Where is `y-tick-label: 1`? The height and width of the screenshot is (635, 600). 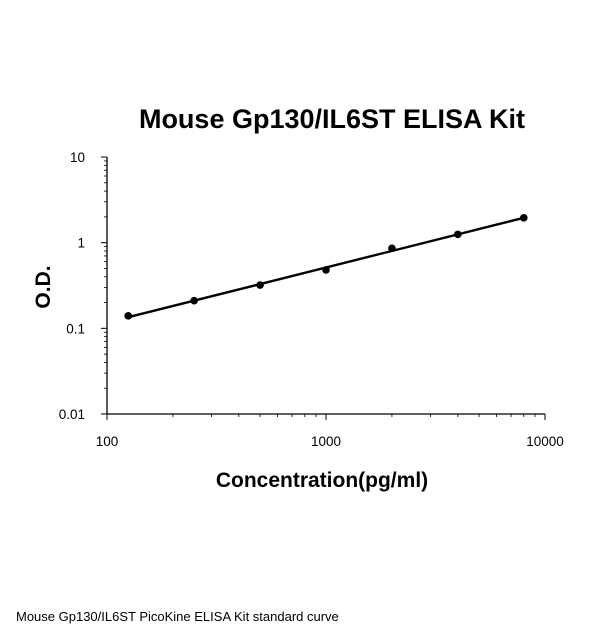
y-tick-label: 1 is located at coordinates (81, 243).